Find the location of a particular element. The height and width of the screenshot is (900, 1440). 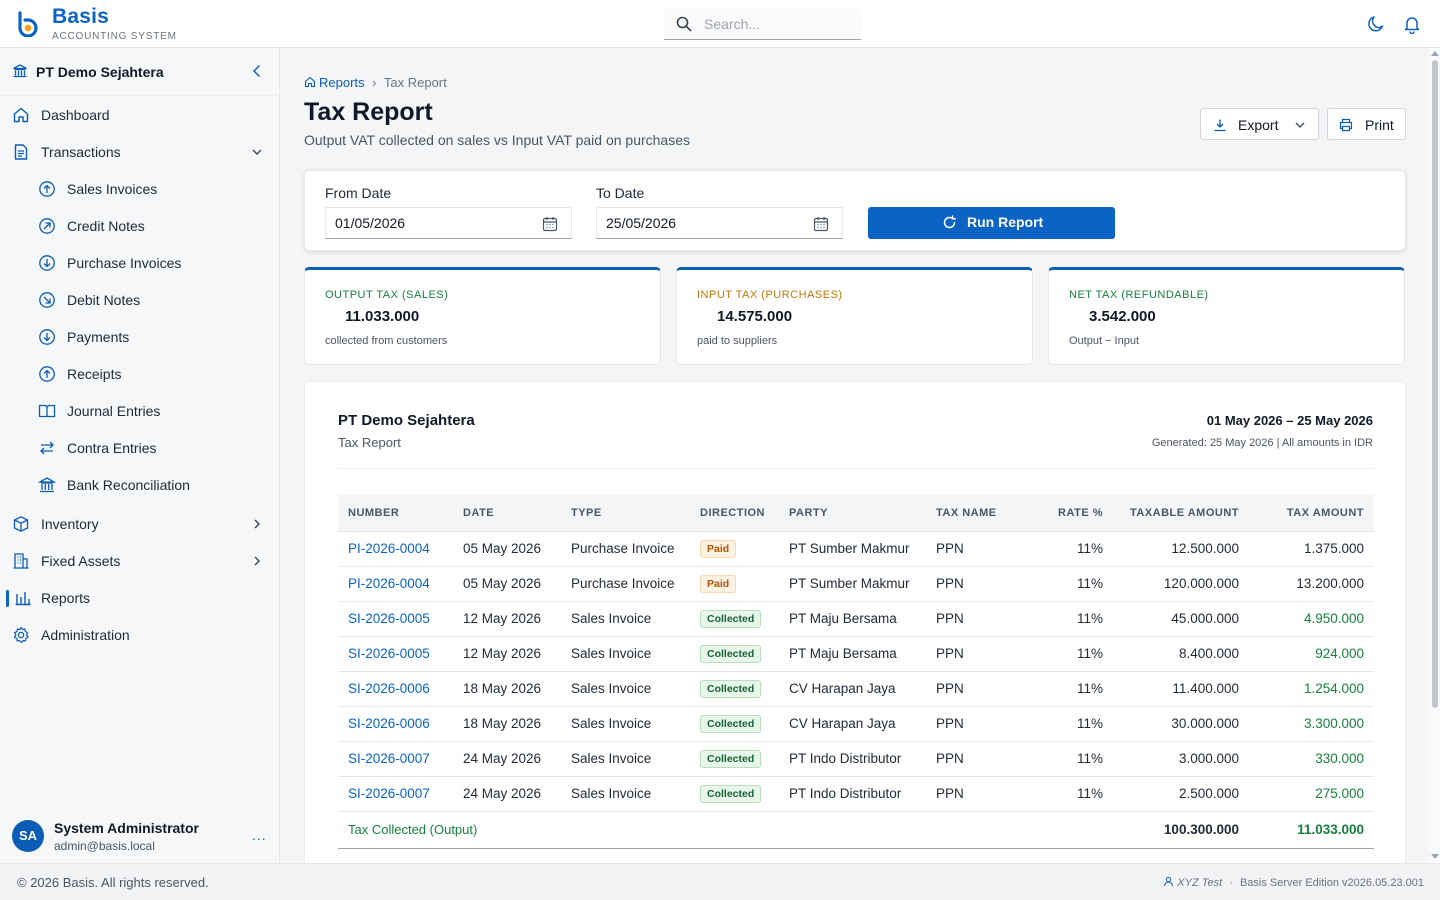

cell-number: SI-2026-0006 is located at coordinates (395, 689).